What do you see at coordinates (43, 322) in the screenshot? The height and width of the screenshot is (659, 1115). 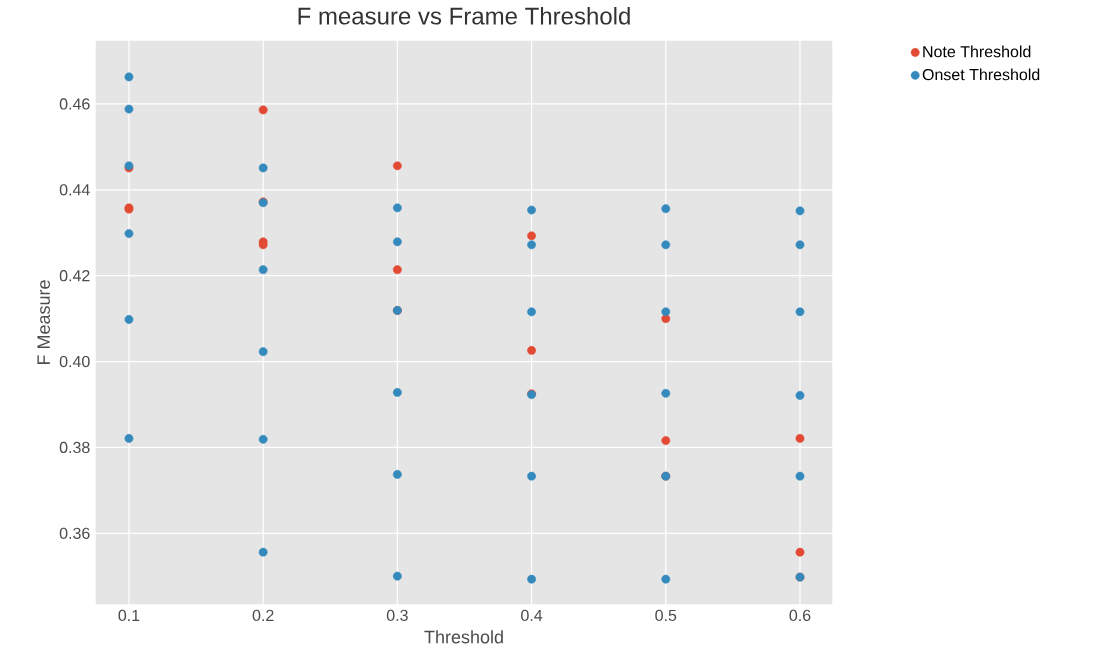 I see `y-axis-title: F Measure` at bounding box center [43, 322].